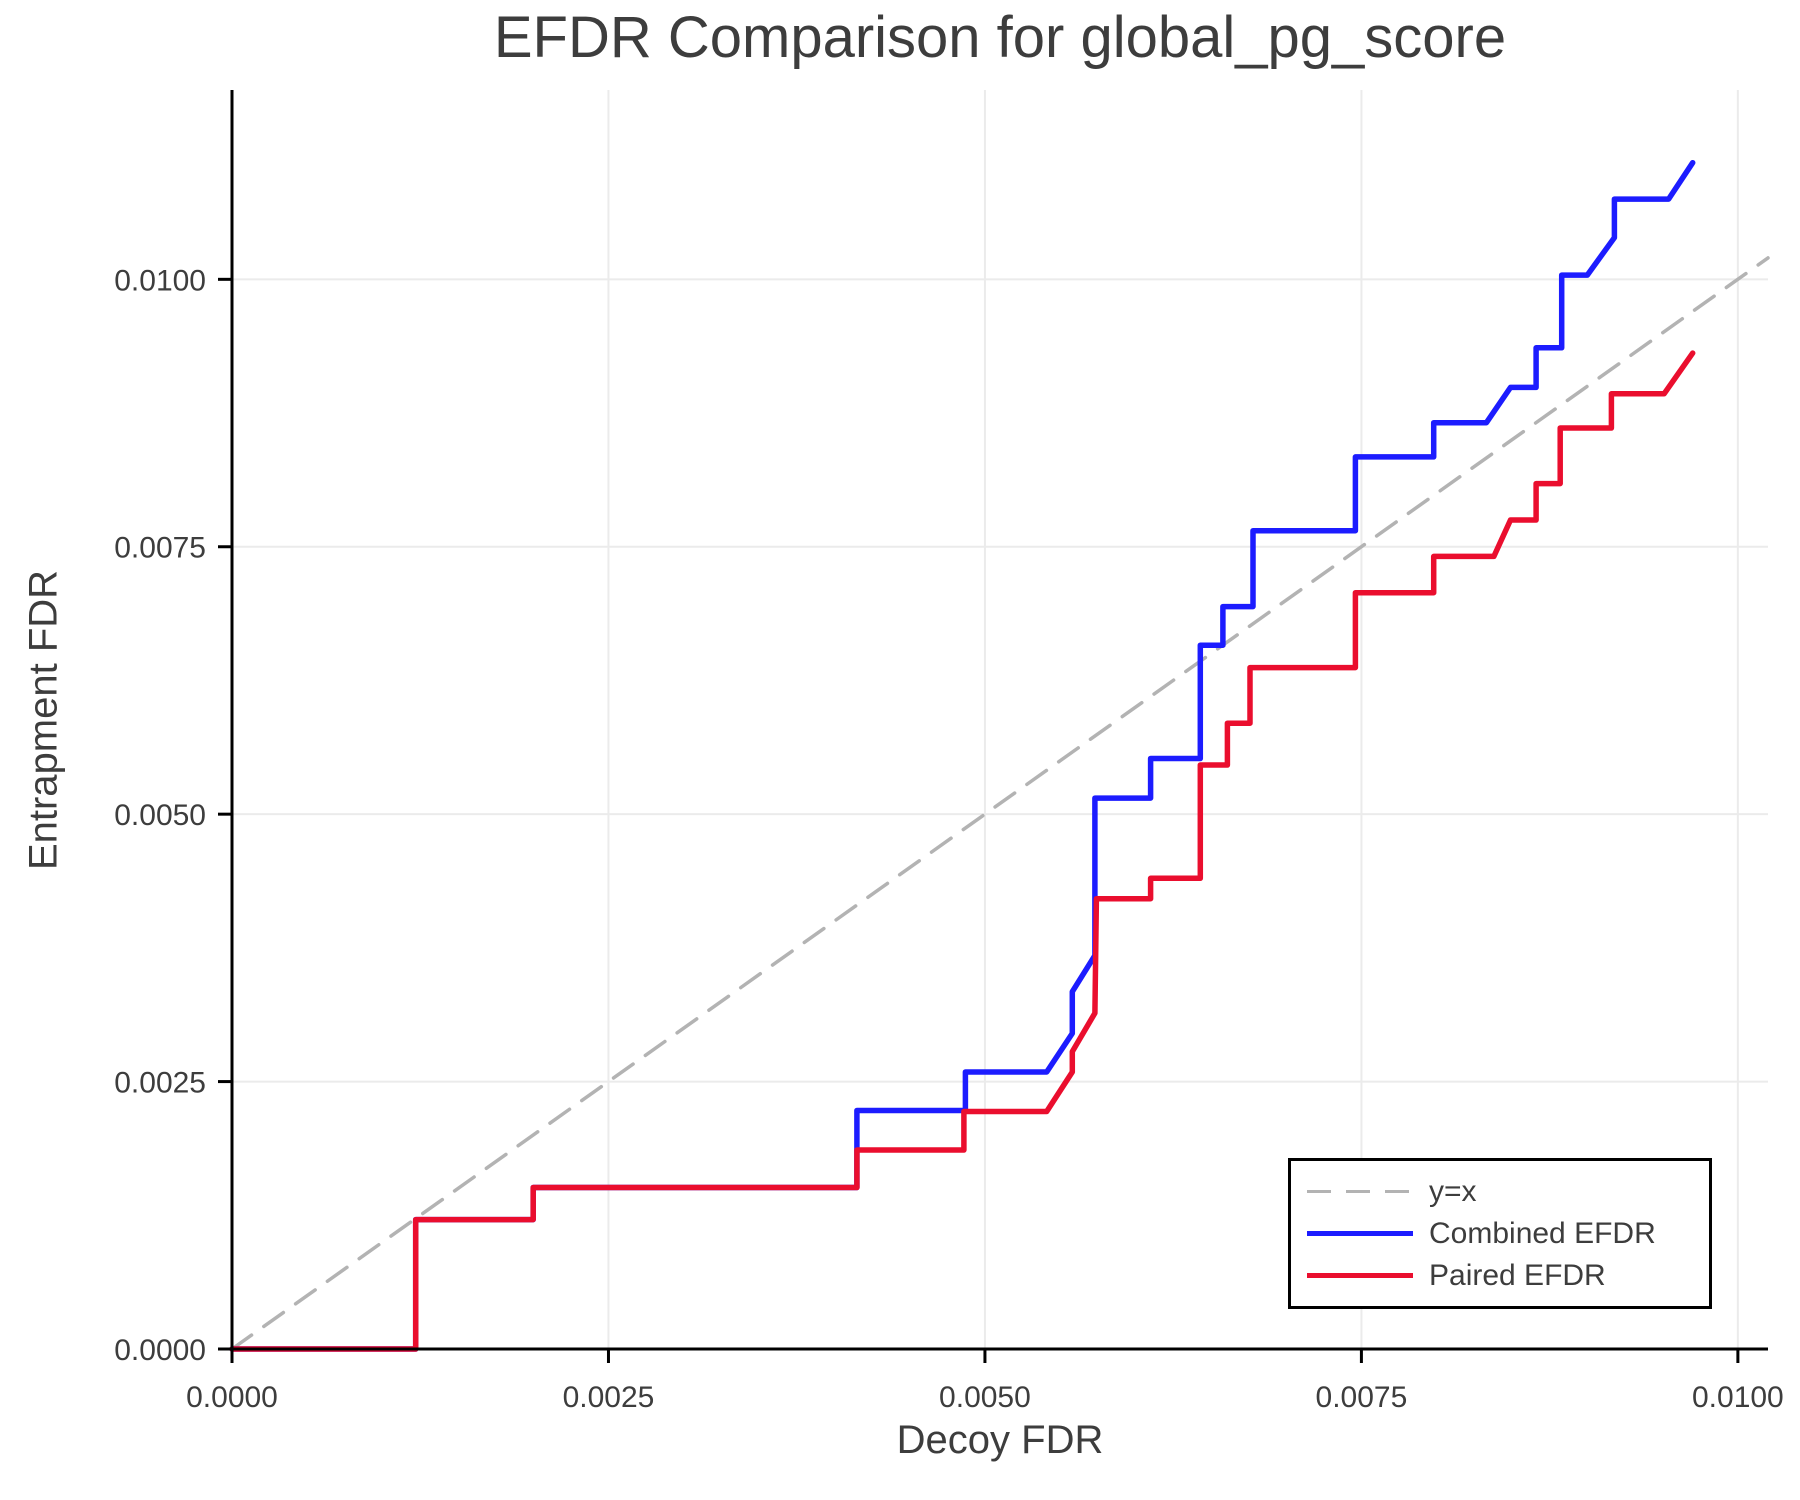 The width and height of the screenshot is (1800, 1500). I want to click on legend-row-paired: Paired EFDR, so click(1508, 1275).